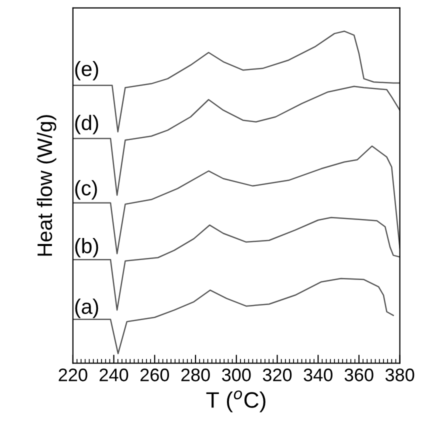 The image size is (424, 444). Describe the element at coordinates (277, 375) in the screenshot. I see `x-tick-label: 320` at that location.